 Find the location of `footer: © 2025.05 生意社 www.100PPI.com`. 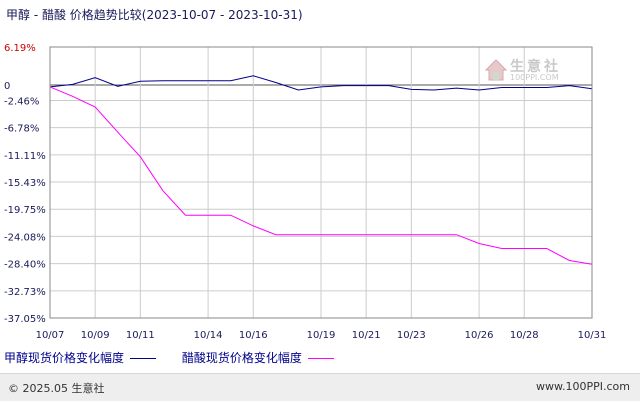

footer: © 2025.05 生意社 www.100PPI.com is located at coordinates (320, 387).